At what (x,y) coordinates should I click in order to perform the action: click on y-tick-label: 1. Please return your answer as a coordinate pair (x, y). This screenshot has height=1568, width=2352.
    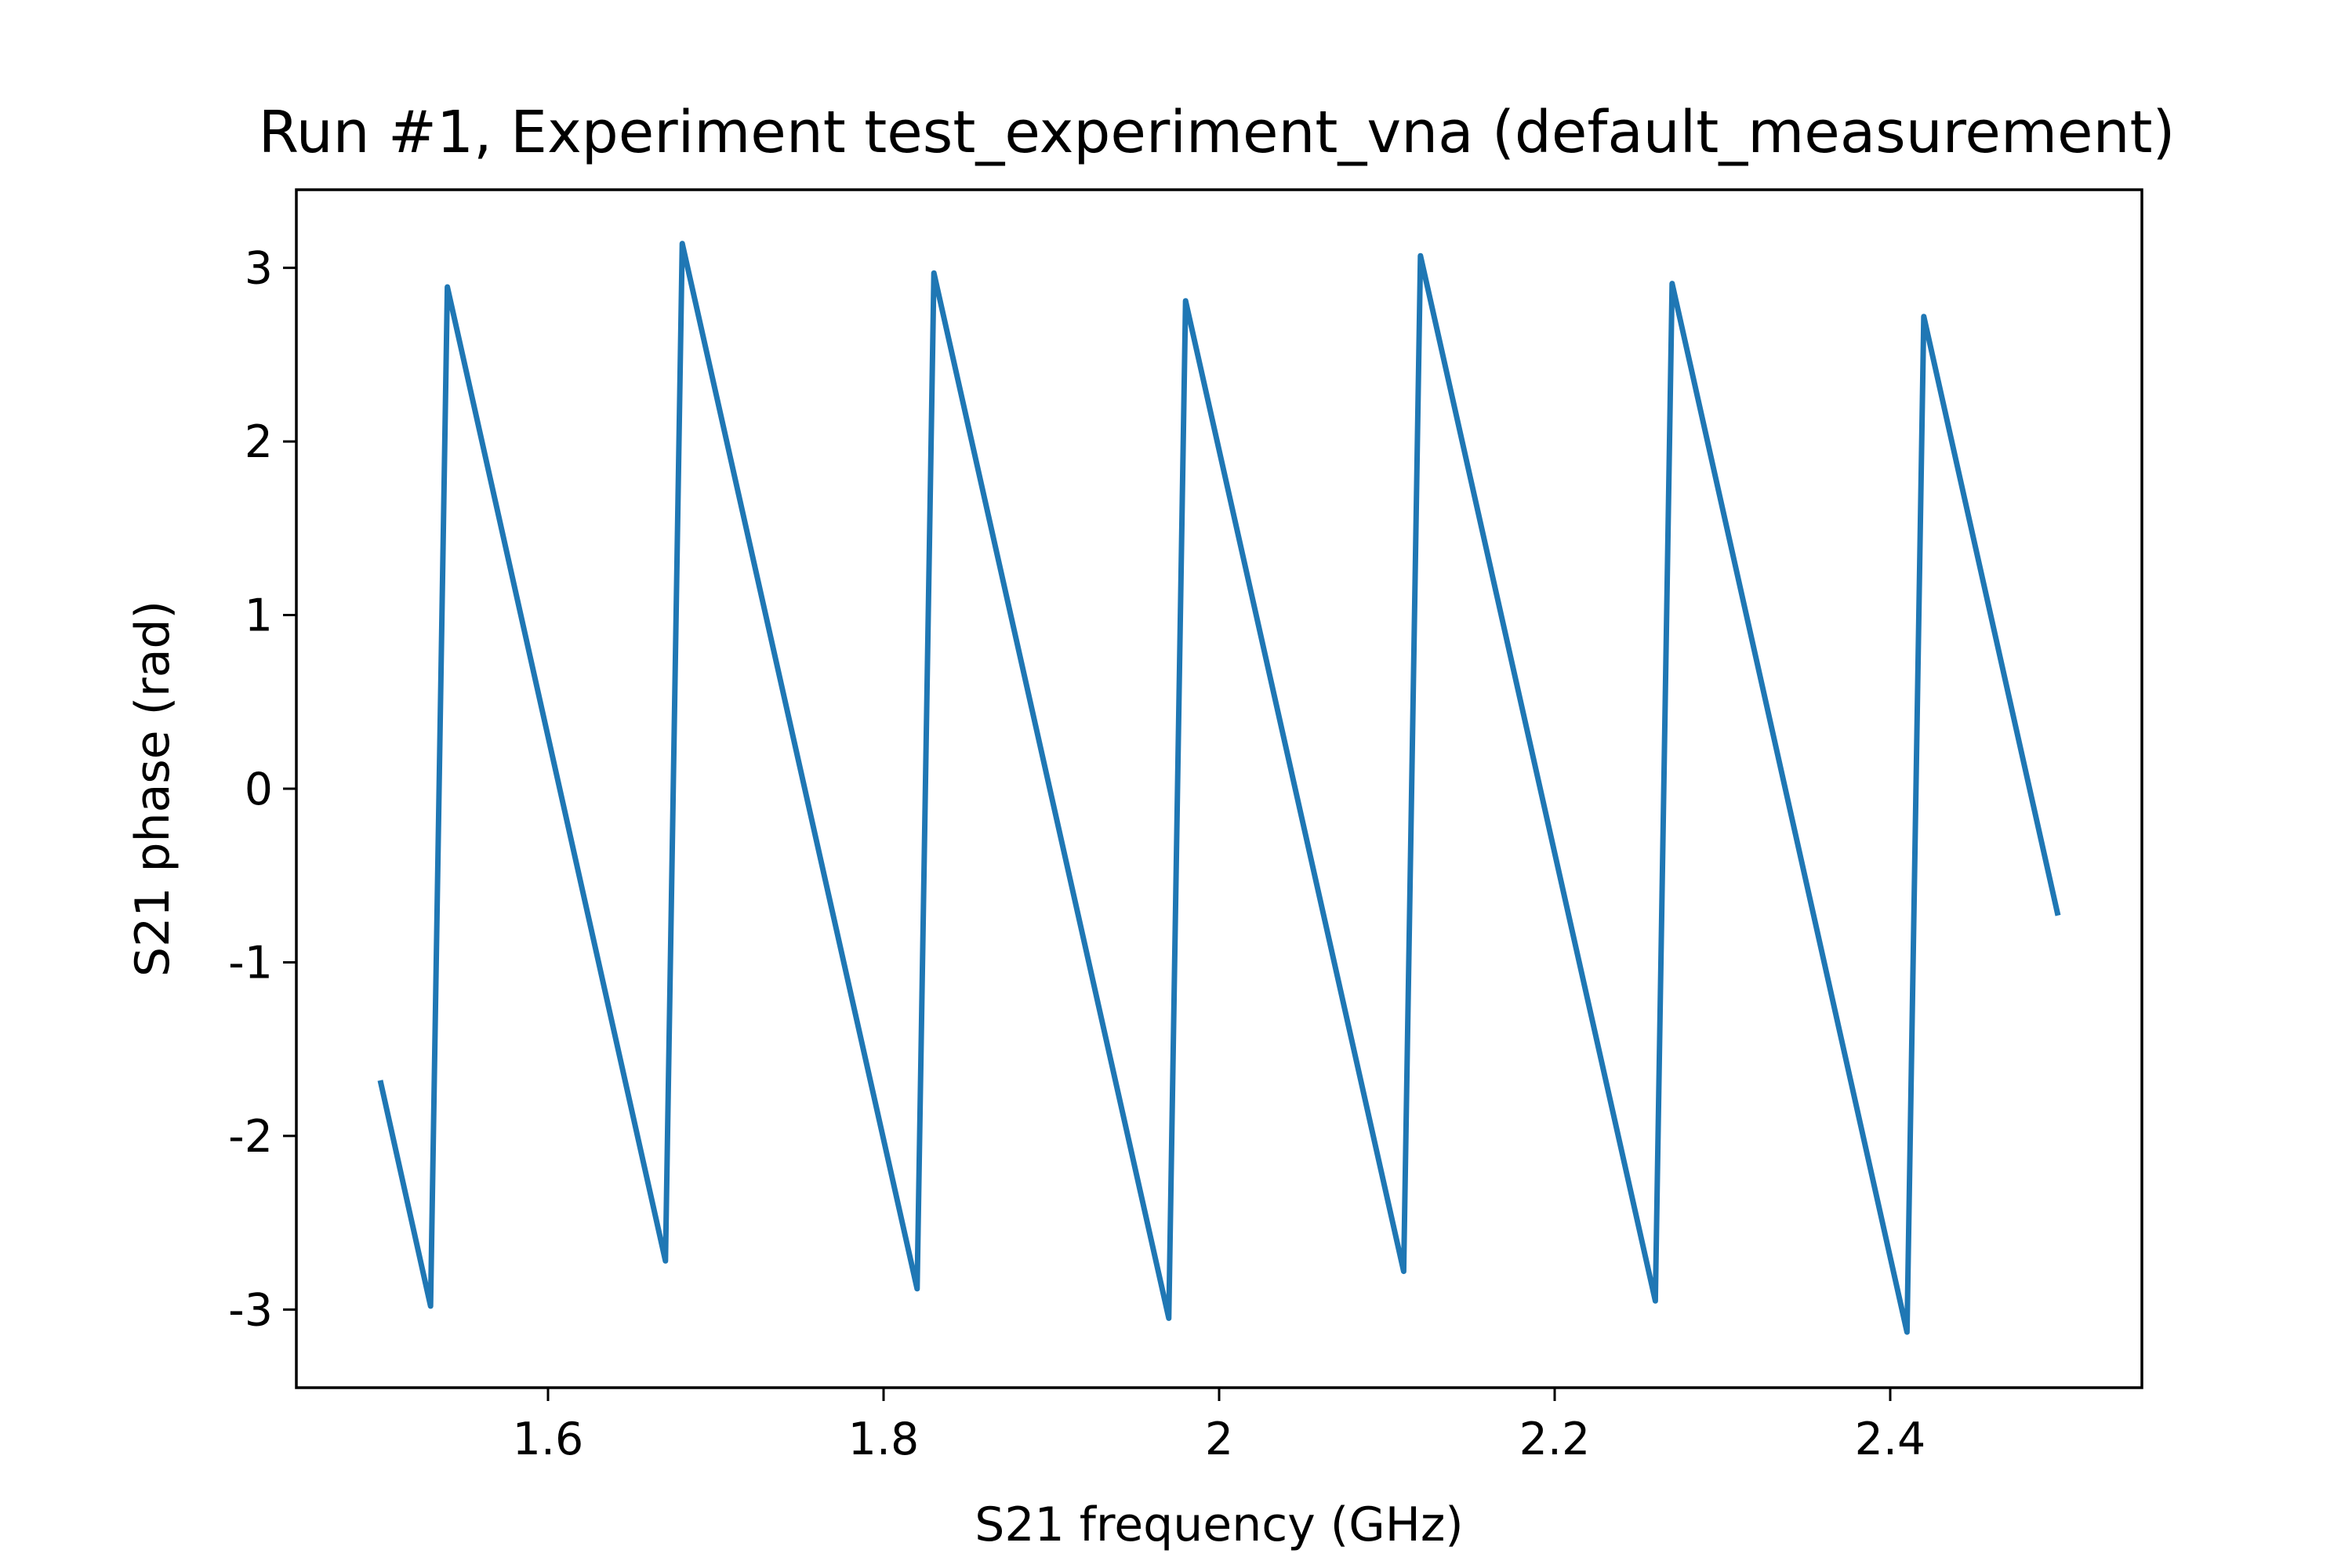
    Looking at the image, I should click on (259, 616).